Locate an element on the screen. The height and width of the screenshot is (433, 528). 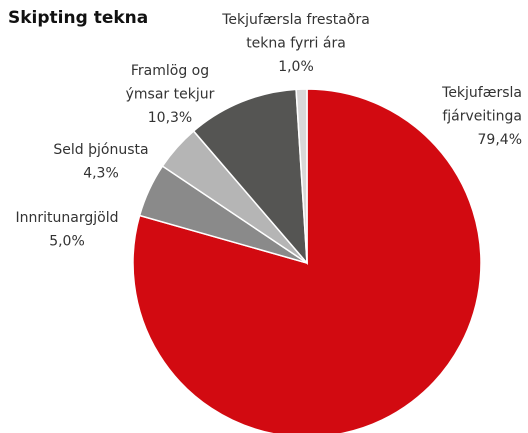
slice-value-label: 1,0% is located at coordinates (296, 67).